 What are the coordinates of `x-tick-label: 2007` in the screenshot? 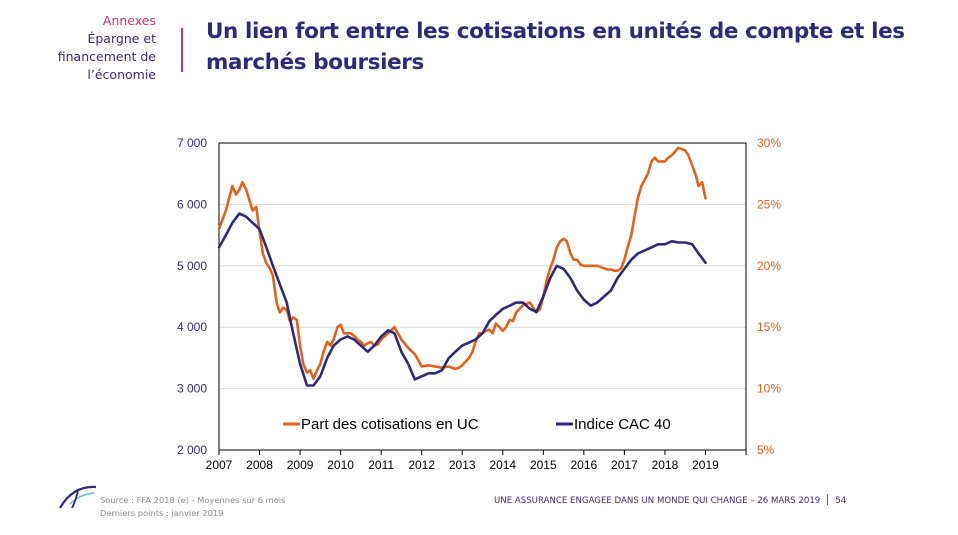 It's located at (219, 465).